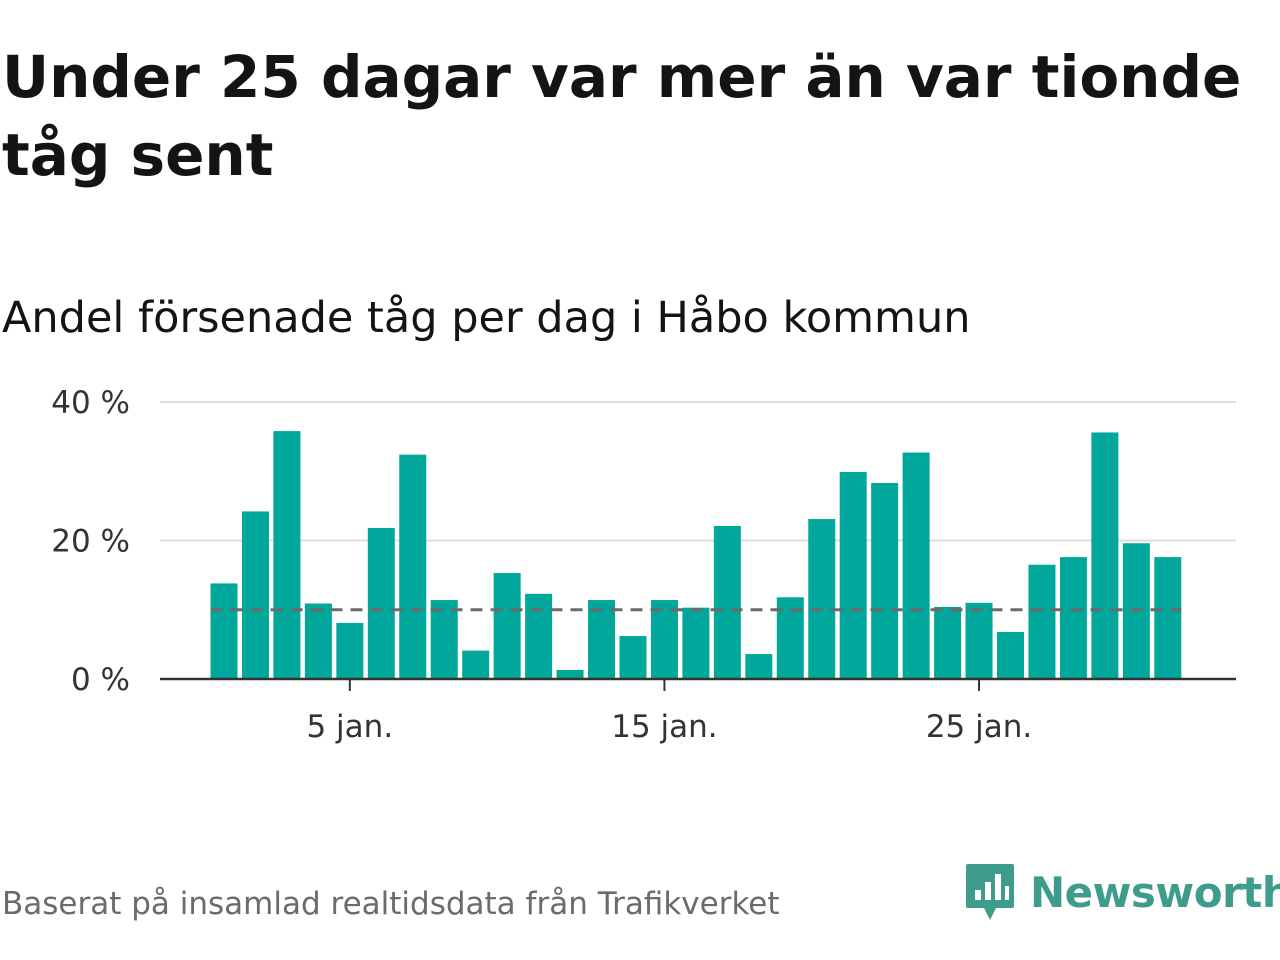  What do you see at coordinates (698, 471) in the screenshot?
I see `grid-lines` at bounding box center [698, 471].